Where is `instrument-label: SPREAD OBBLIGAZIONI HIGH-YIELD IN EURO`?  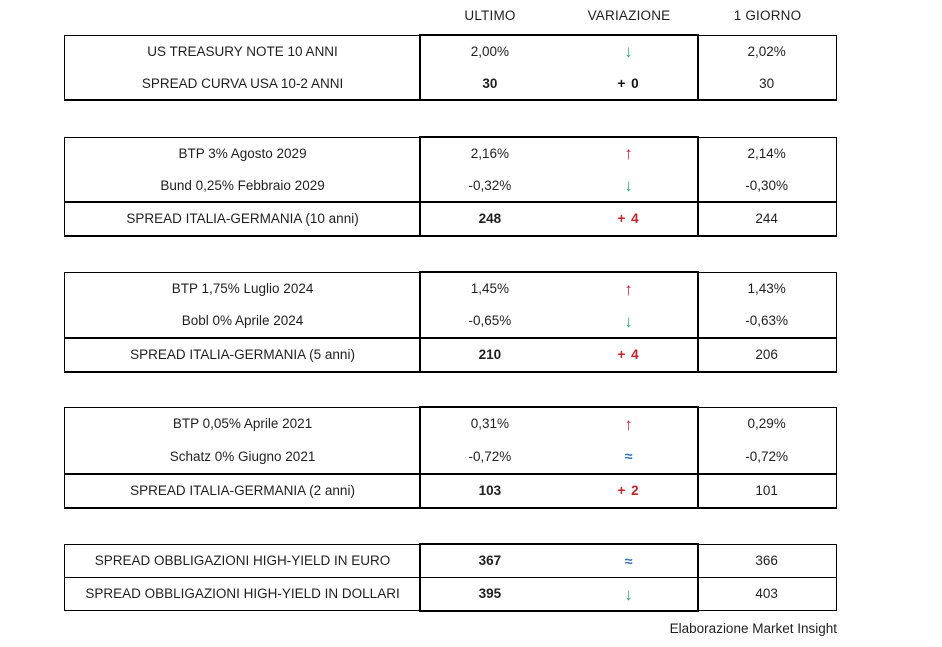
instrument-label: SPREAD OBBLIGAZIONI HIGH-YIELD IN EURO is located at coordinates (242, 561).